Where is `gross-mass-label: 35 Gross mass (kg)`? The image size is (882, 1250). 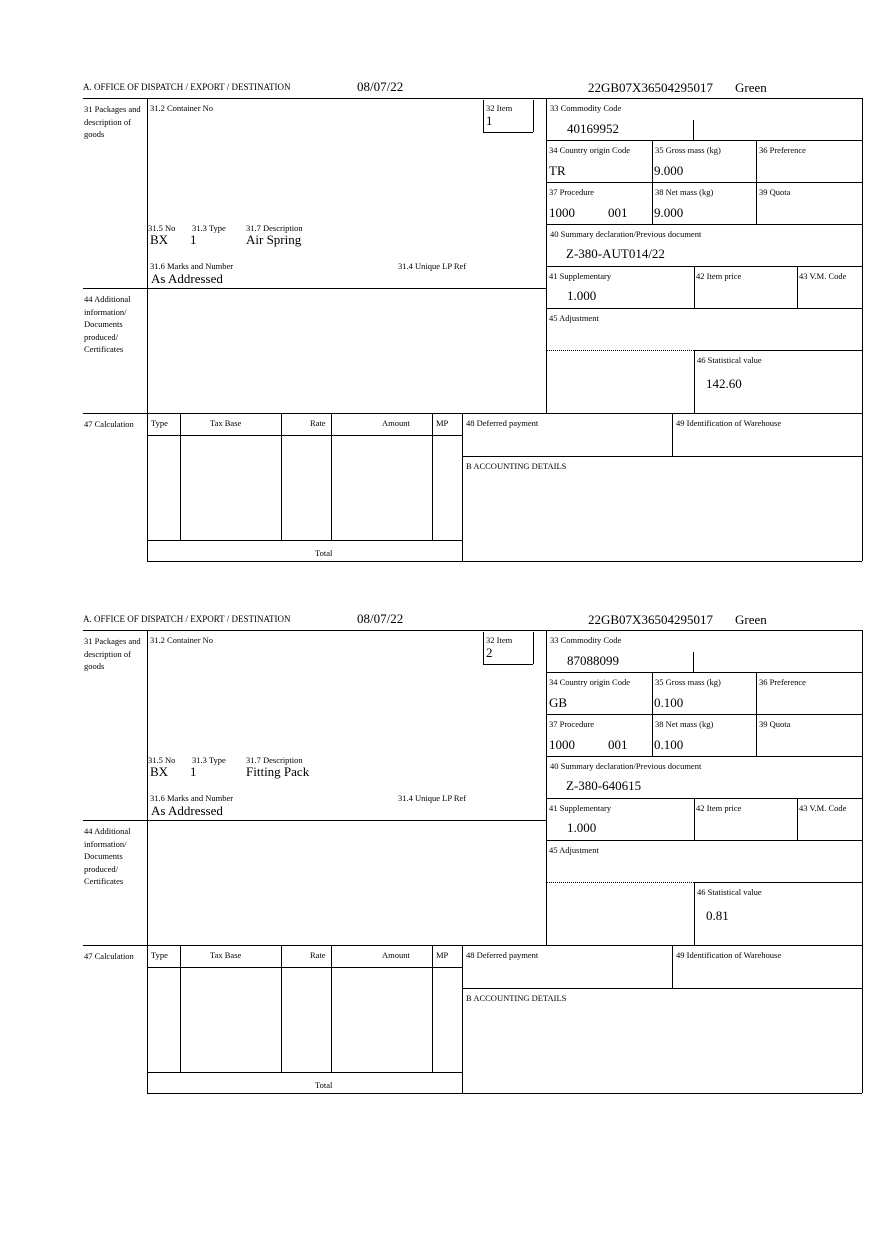
gross-mass-label: 35 Gross mass (kg) is located at coordinates (688, 682).